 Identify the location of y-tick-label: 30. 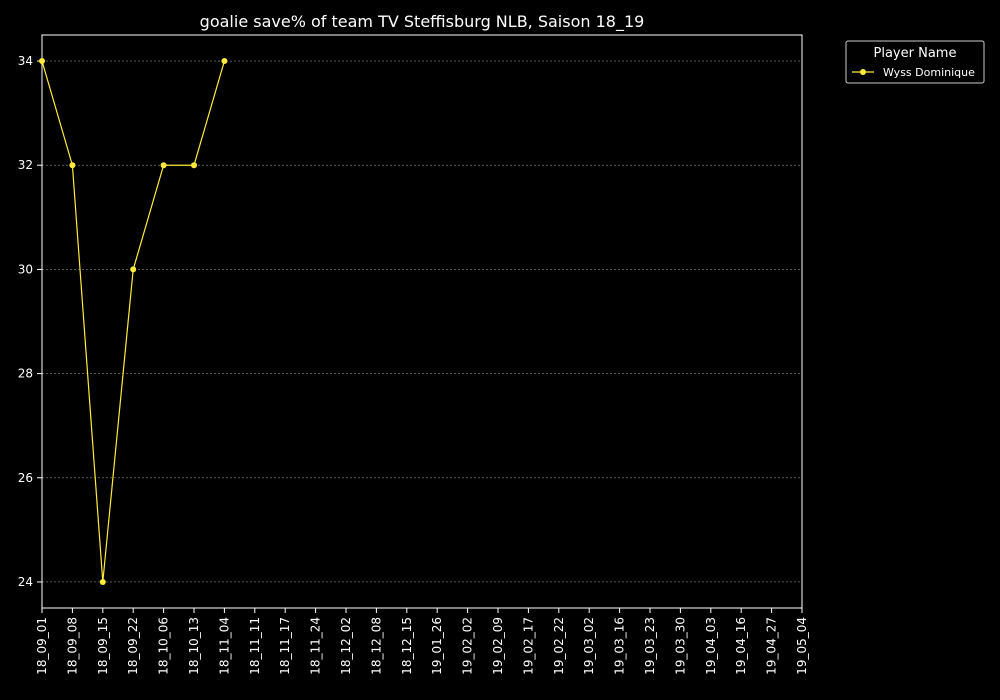
(25, 269).